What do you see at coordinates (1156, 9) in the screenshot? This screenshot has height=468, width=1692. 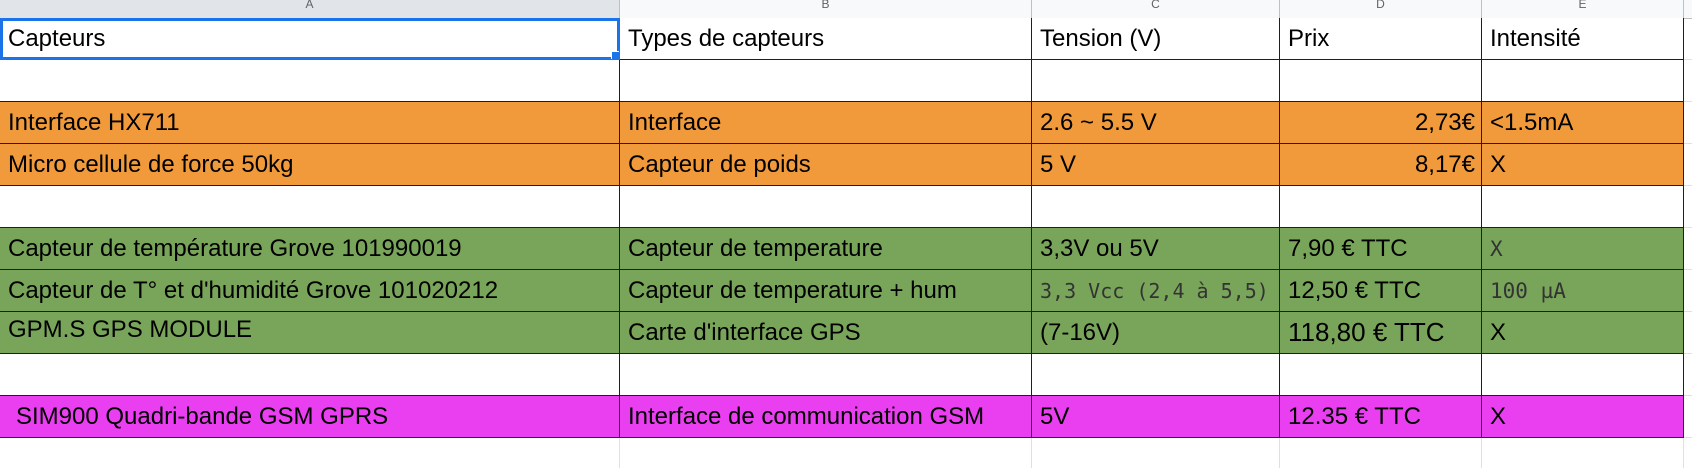 I see `column-header-c: C` at bounding box center [1156, 9].